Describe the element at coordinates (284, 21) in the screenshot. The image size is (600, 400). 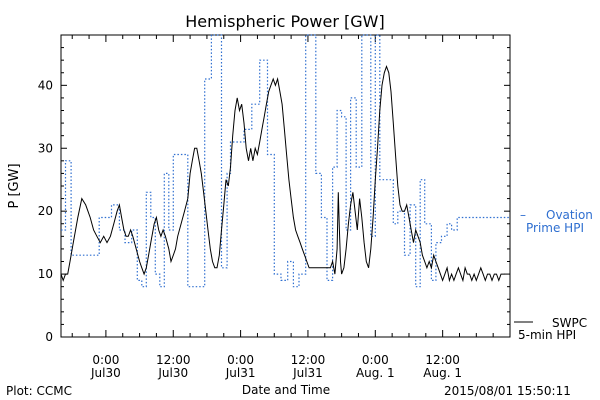
I see `chart-title: Hemispheric Power [GW]` at that location.